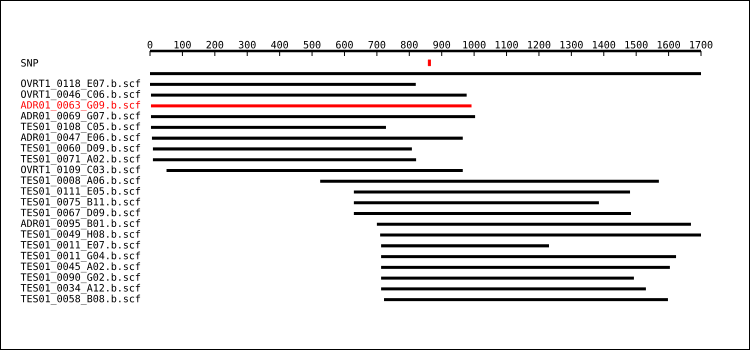  Describe the element at coordinates (29, 63) in the screenshot. I see `y-tick-label: SNP` at that location.